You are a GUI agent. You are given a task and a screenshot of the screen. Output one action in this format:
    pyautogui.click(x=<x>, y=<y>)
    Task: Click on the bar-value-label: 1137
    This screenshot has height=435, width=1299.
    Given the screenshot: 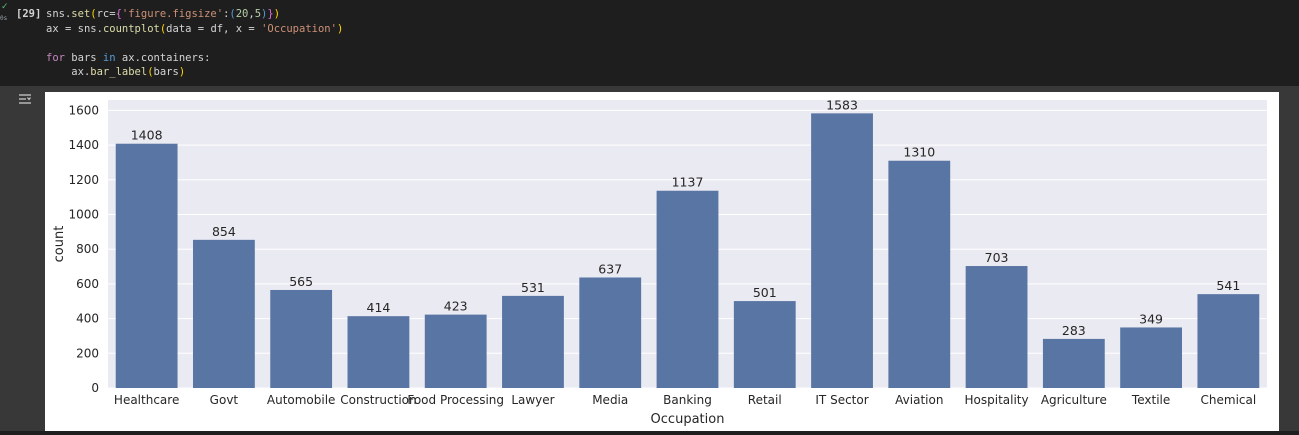 What is the action you would take?
    pyautogui.click(x=688, y=182)
    